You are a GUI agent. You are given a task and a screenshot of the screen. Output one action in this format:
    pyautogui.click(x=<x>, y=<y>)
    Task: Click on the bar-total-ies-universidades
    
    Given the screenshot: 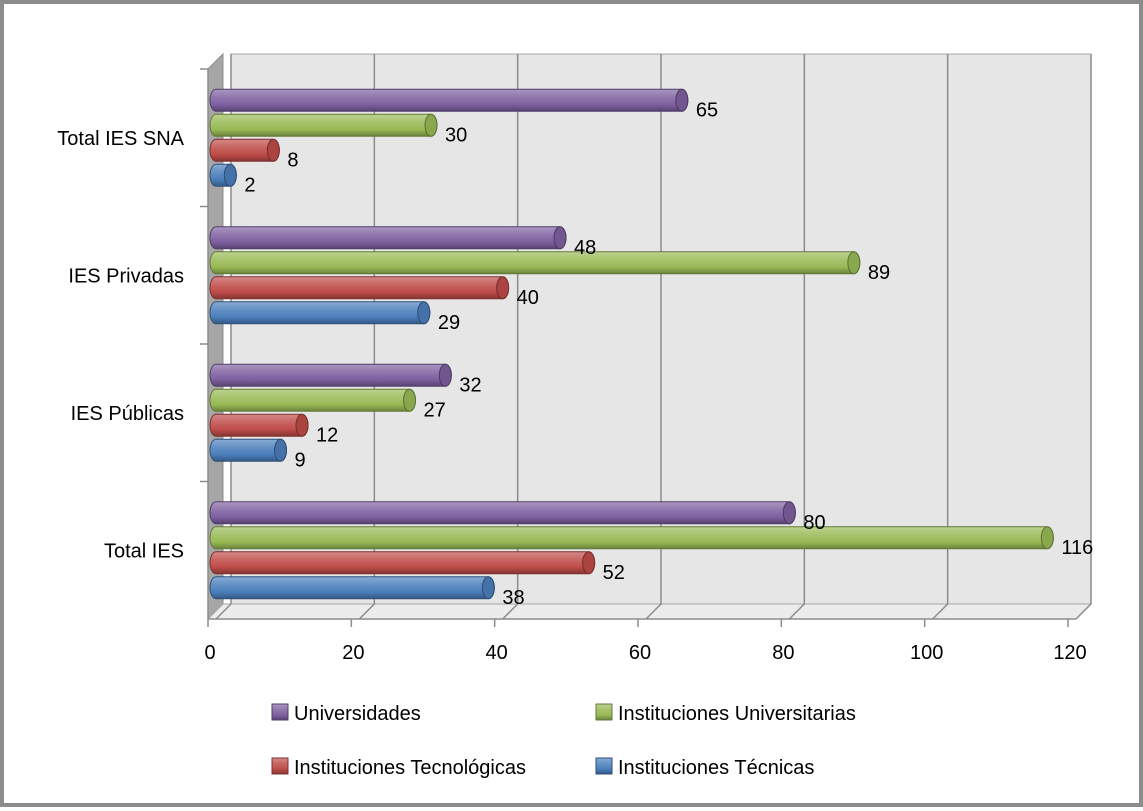 What is the action you would take?
    pyautogui.click(x=502, y=513)
    